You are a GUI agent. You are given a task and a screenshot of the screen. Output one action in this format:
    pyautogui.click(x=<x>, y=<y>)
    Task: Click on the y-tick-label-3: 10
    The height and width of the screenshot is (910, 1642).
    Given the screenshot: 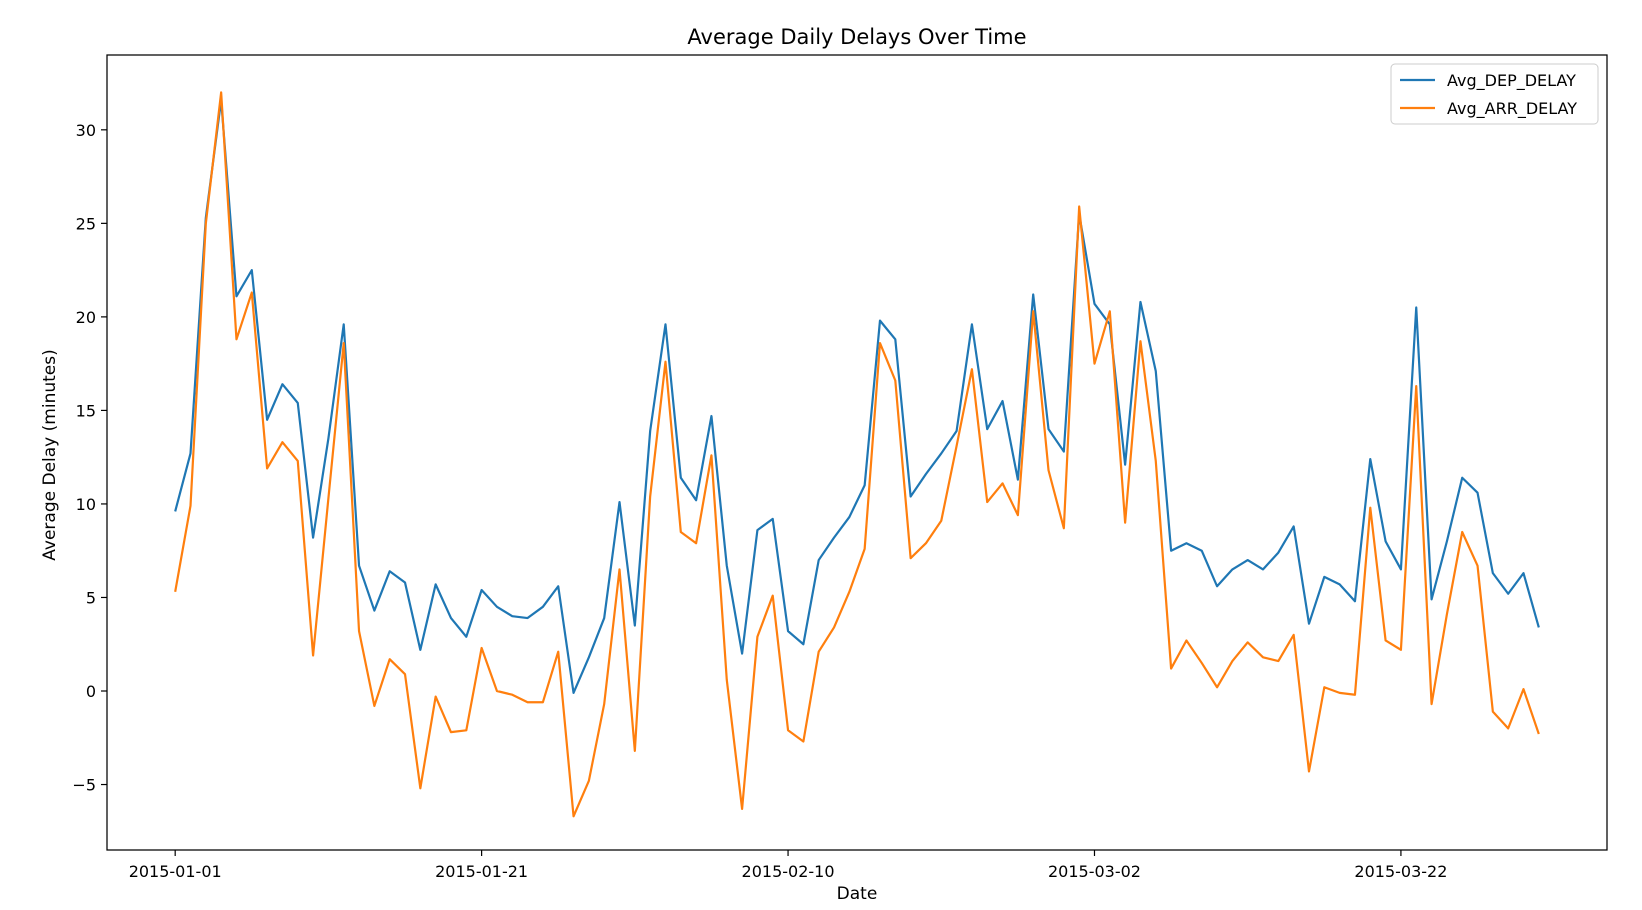 What is the action you would take?
    pyautogui.click(x=86, y=504)
    